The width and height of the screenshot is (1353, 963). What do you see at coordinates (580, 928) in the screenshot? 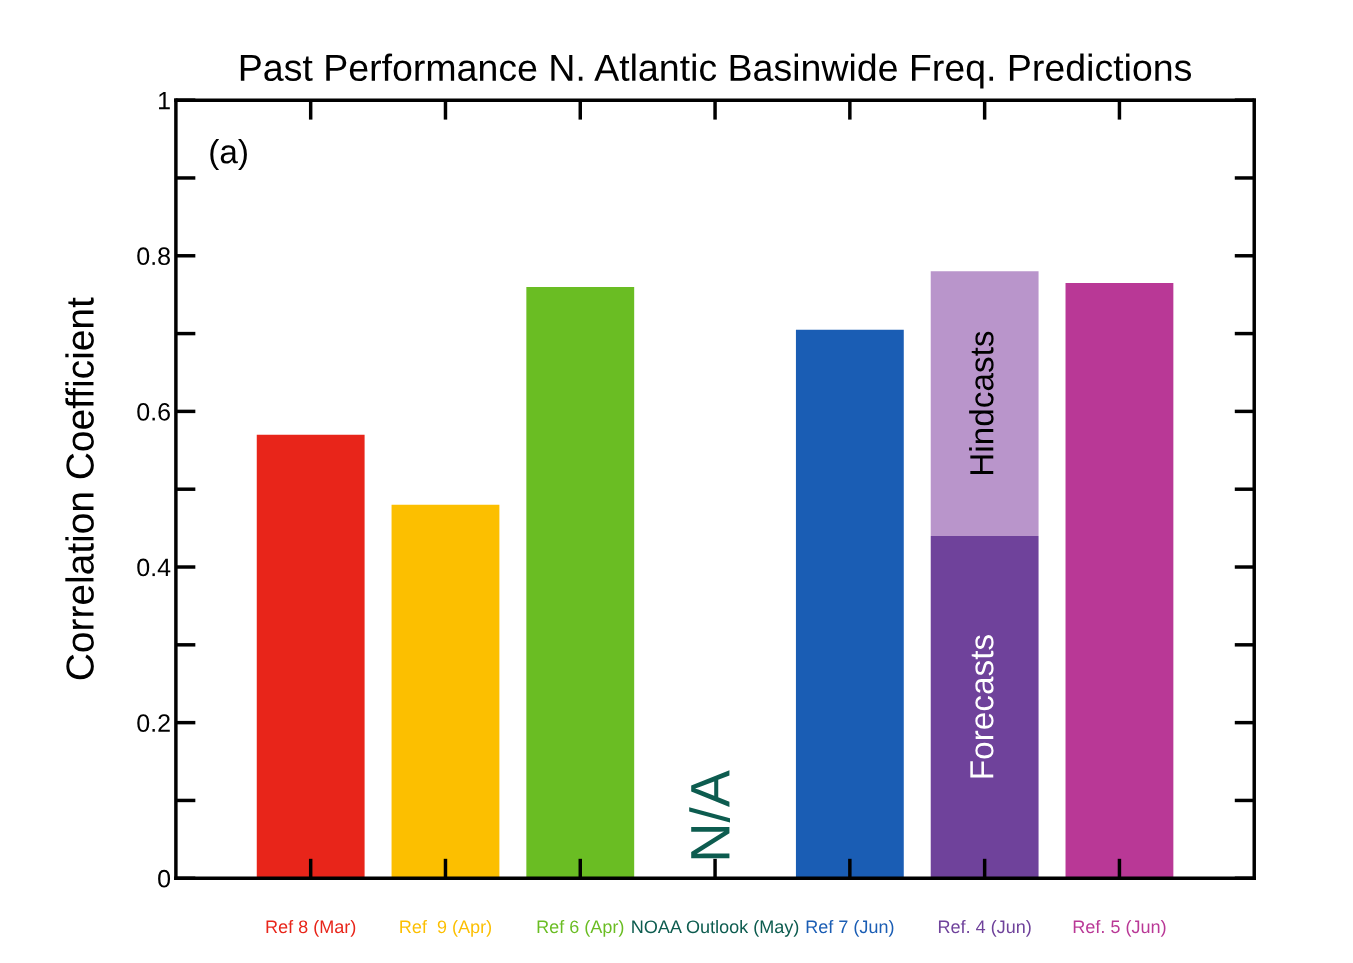
I see `x-tick-label: Ref 6 (Apr)` at bounding box center [580, 928].